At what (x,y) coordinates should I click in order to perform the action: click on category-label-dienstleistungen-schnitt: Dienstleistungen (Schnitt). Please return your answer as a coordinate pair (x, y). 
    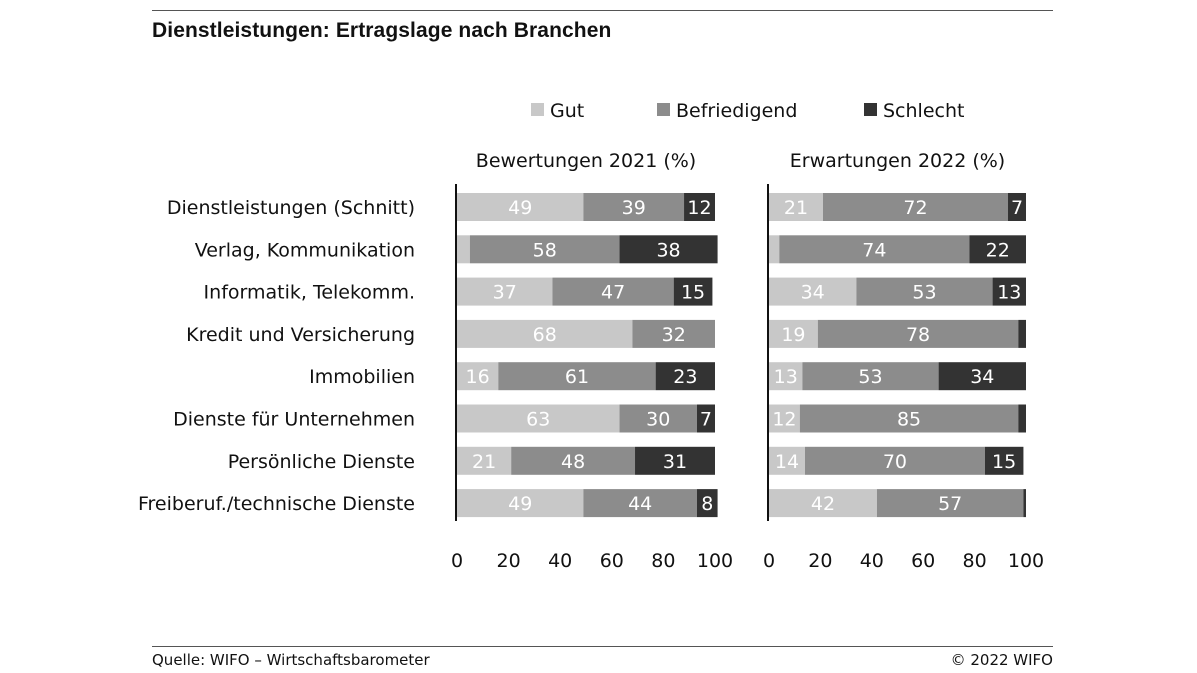
    Looking at the image, I should click on (291, 208).